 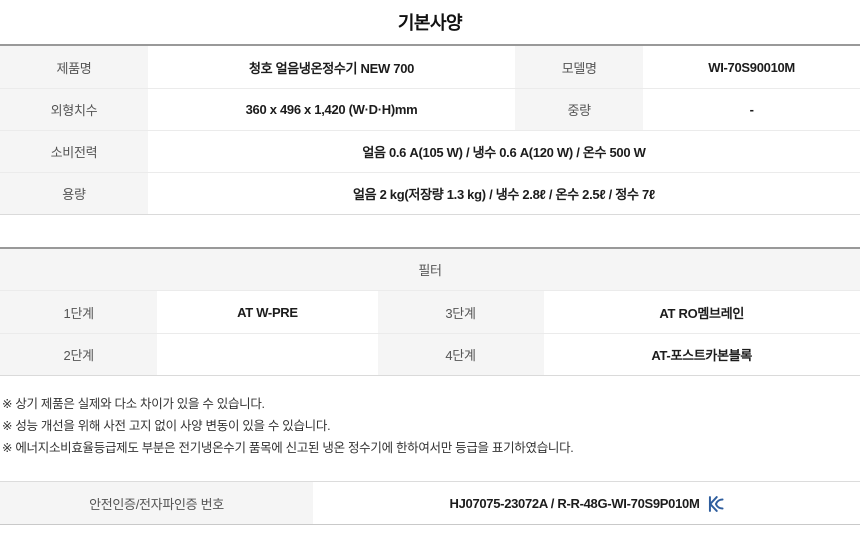 I want to click on filter-table-header: 필터, so click(x=430, y=270).